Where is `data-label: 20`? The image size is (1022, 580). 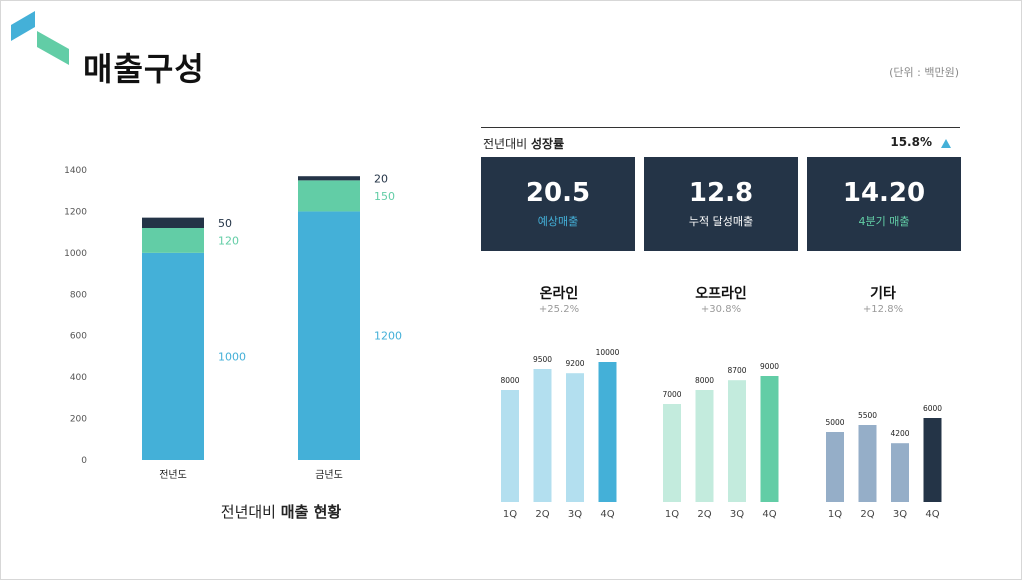
data-label: 20 is located at coordinates (381, 178).